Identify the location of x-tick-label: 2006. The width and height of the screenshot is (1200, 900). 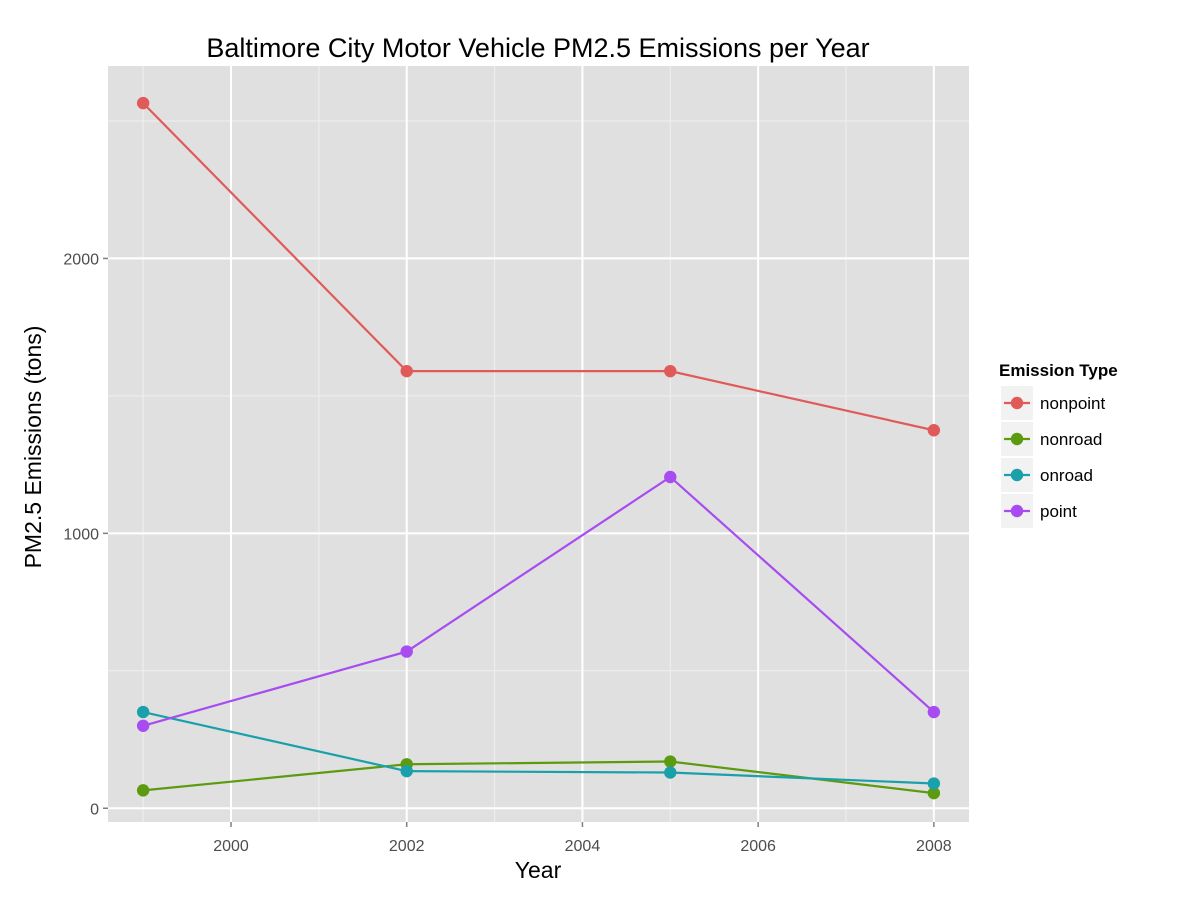
(758, 846).